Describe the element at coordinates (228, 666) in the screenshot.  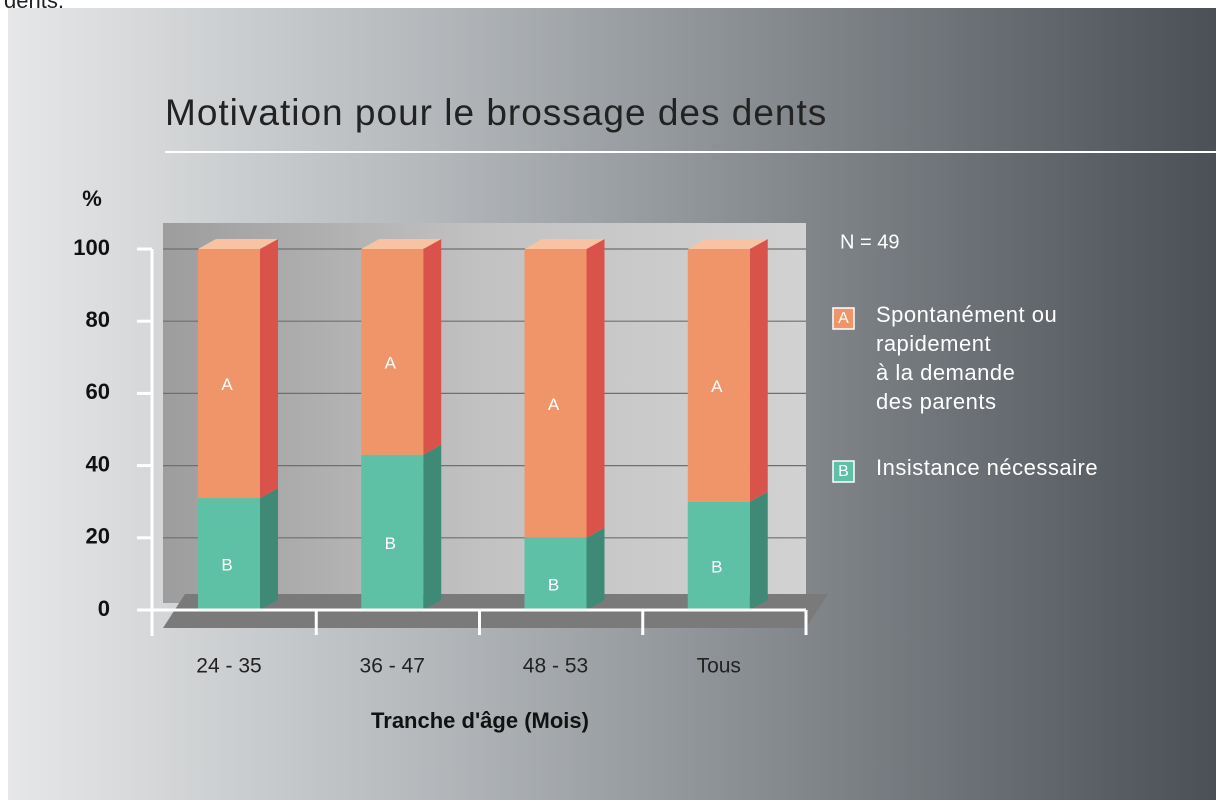
I see `x-tick-label: 24 - 35` at that location.